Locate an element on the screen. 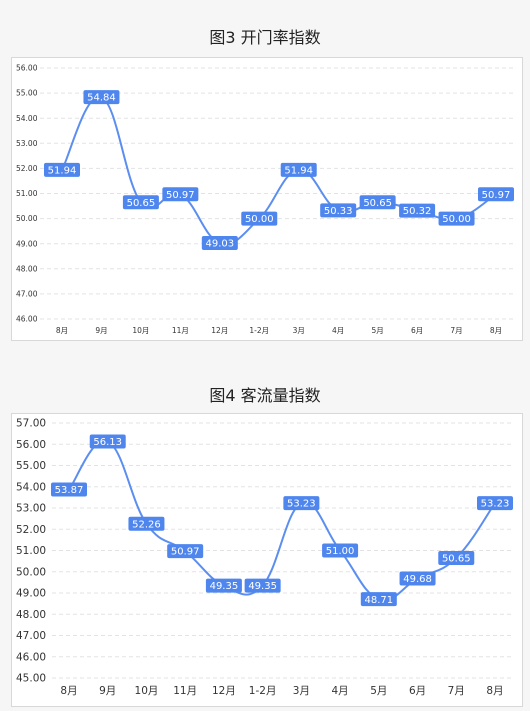 The width and height of the screenshot is (530, 711). y-tick-label: 51.00 is located at coordinates (27, 193).